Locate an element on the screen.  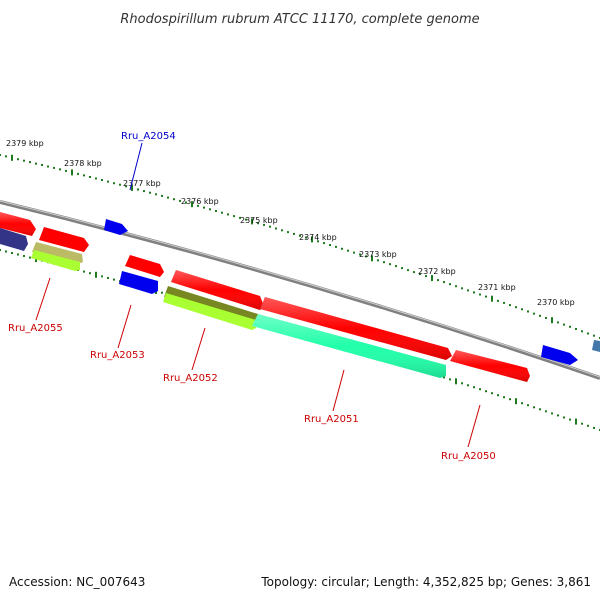
gene-label-rru-a2053: Rru_A2053 is located at coordinates (117, 355).